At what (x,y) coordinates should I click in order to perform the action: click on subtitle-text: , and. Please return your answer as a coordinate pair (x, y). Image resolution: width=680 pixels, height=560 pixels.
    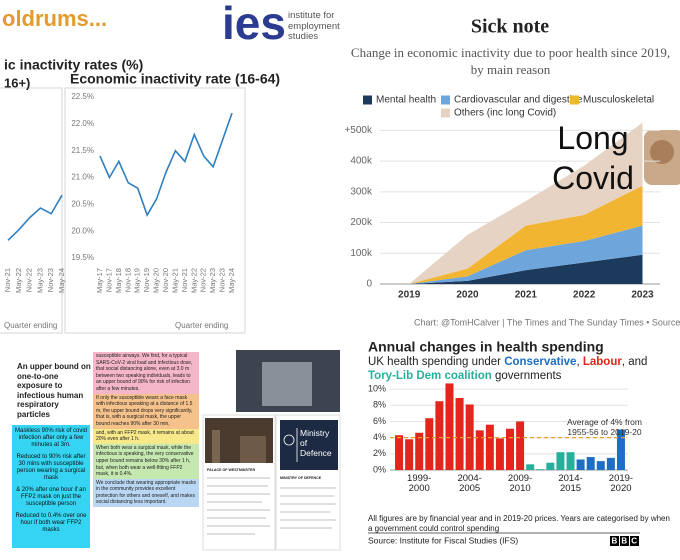
    Looking at the image, I should click on (634, 362).